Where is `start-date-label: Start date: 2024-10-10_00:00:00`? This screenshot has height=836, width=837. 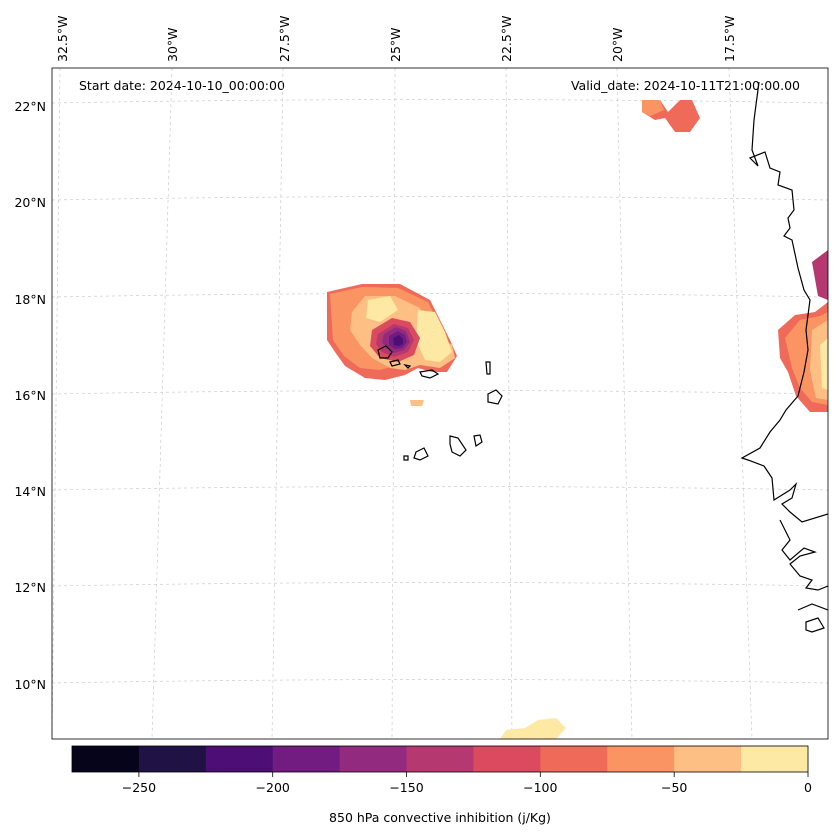 start-date-label: Start date: 2024-10-10_00:00:00 is located at coordinates (182, 85).